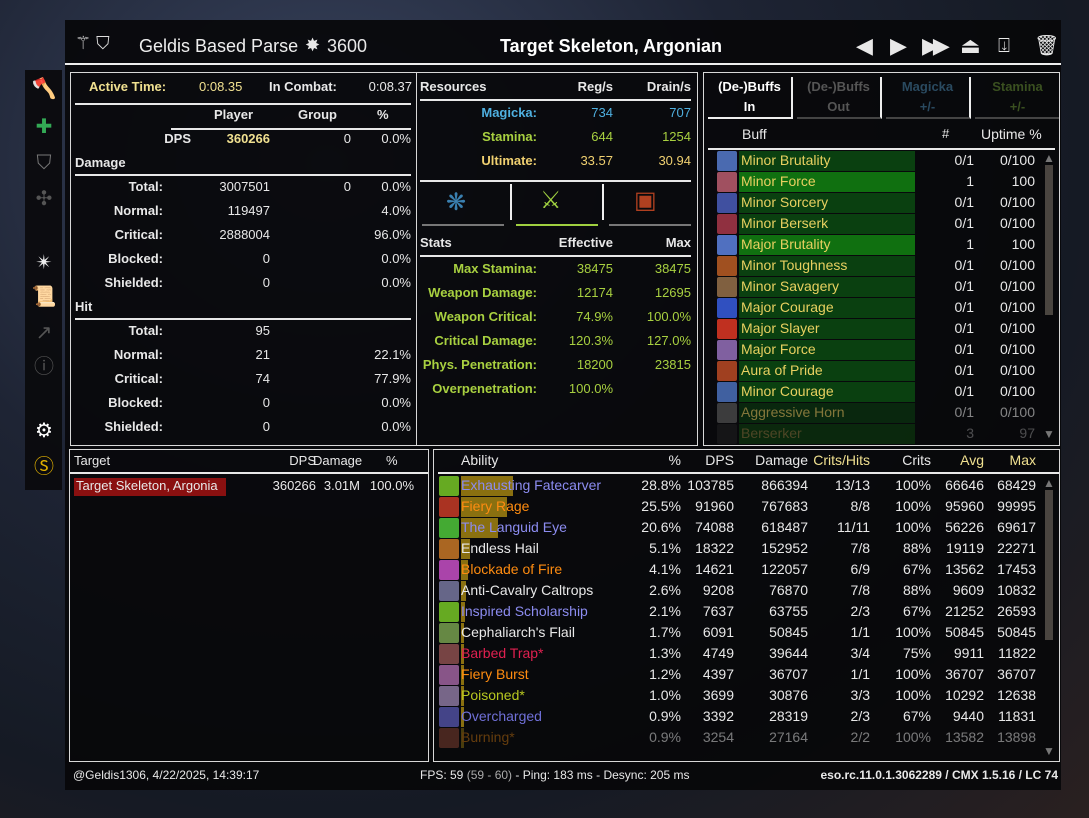  I want to click on col-target-pct: %, so click(392, 460).